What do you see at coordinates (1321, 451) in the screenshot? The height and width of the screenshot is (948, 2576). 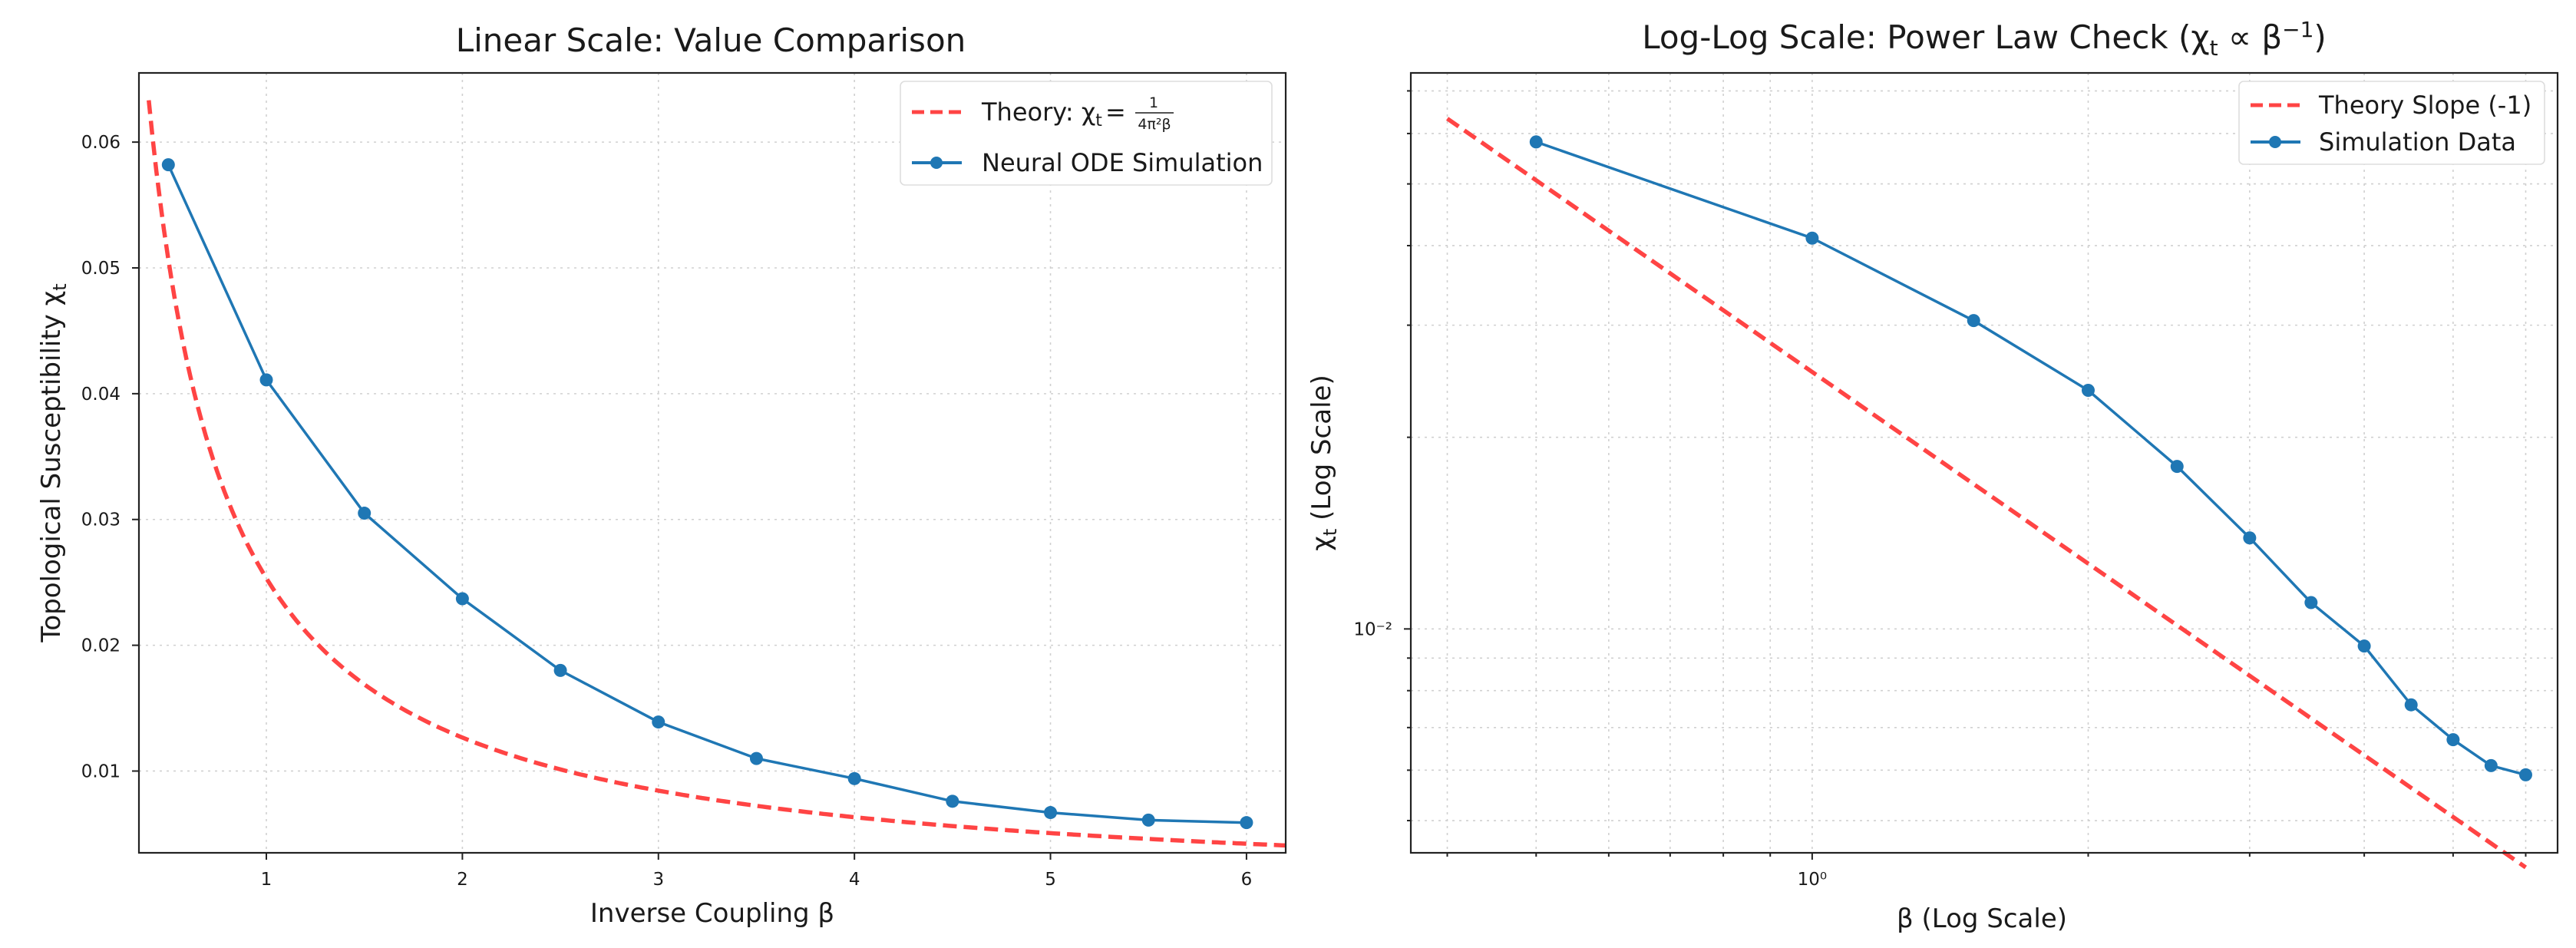 I see `y-axis-label-right-suffix: (Log Scale)` at bounding box center [1321, 451].